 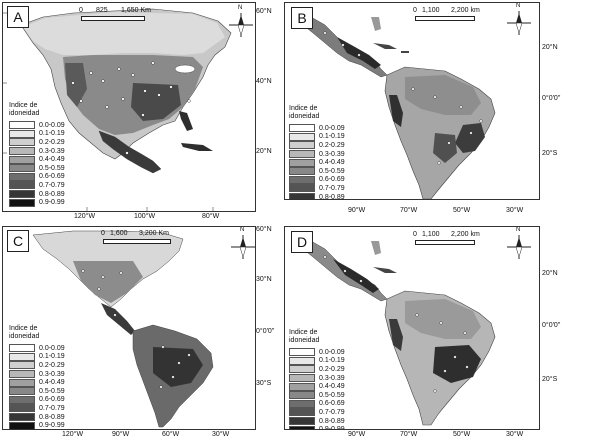 I want to click on lon-label: 100°W, so click(x=145, y=216).